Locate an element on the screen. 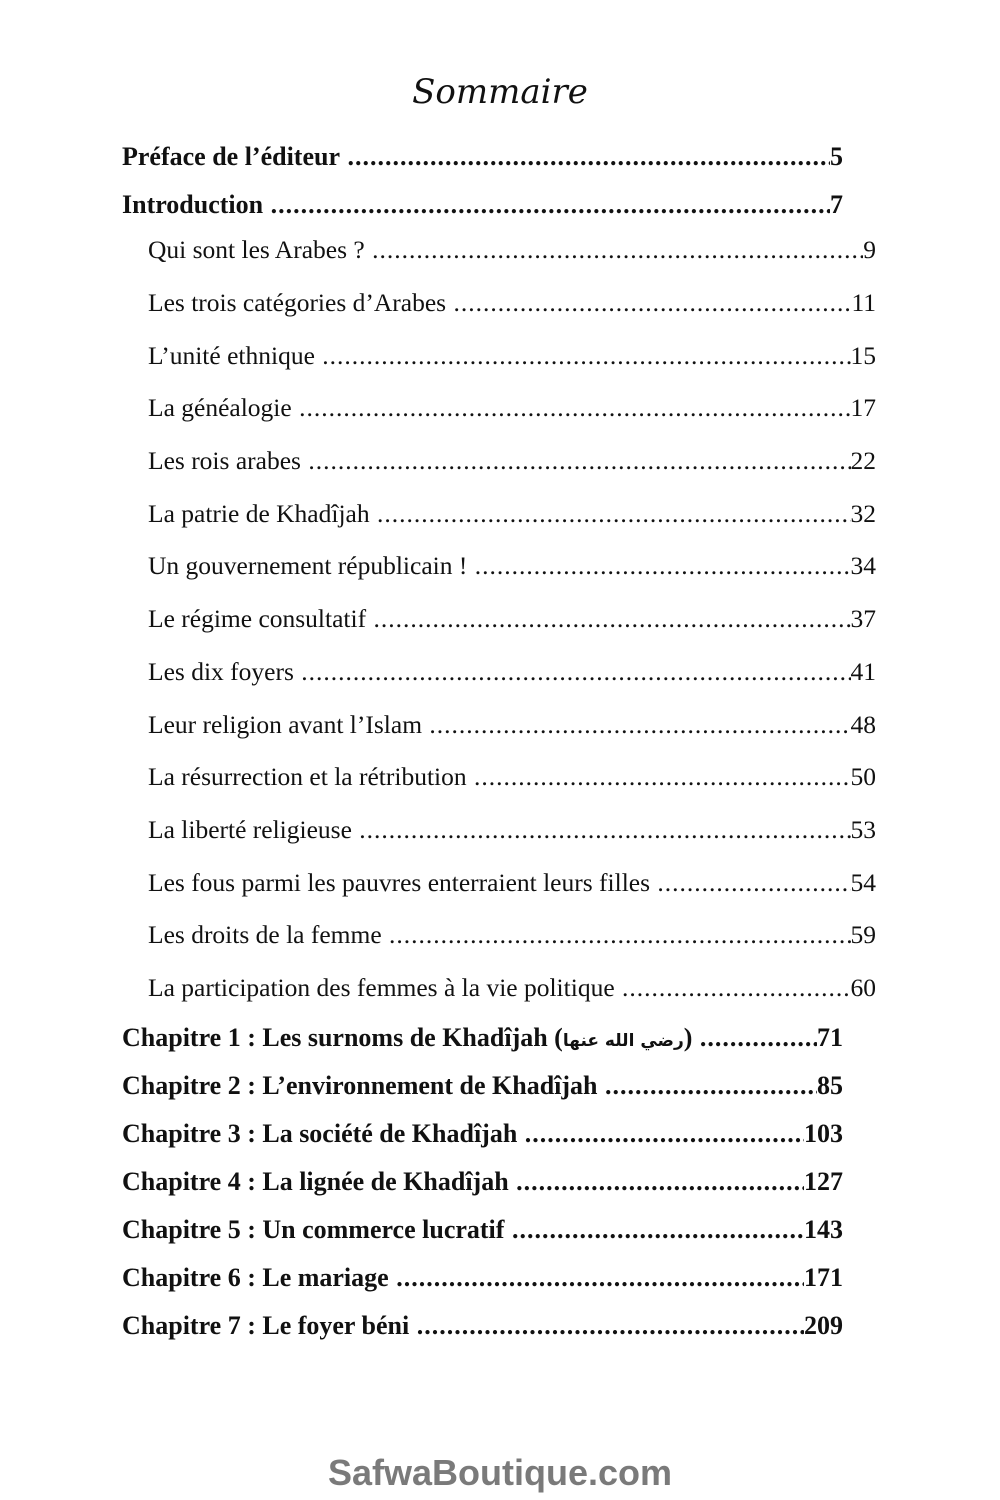 The width and height of the screenshot is (1000, 1500). page-number: 11 is located at coordinates (863, 303).